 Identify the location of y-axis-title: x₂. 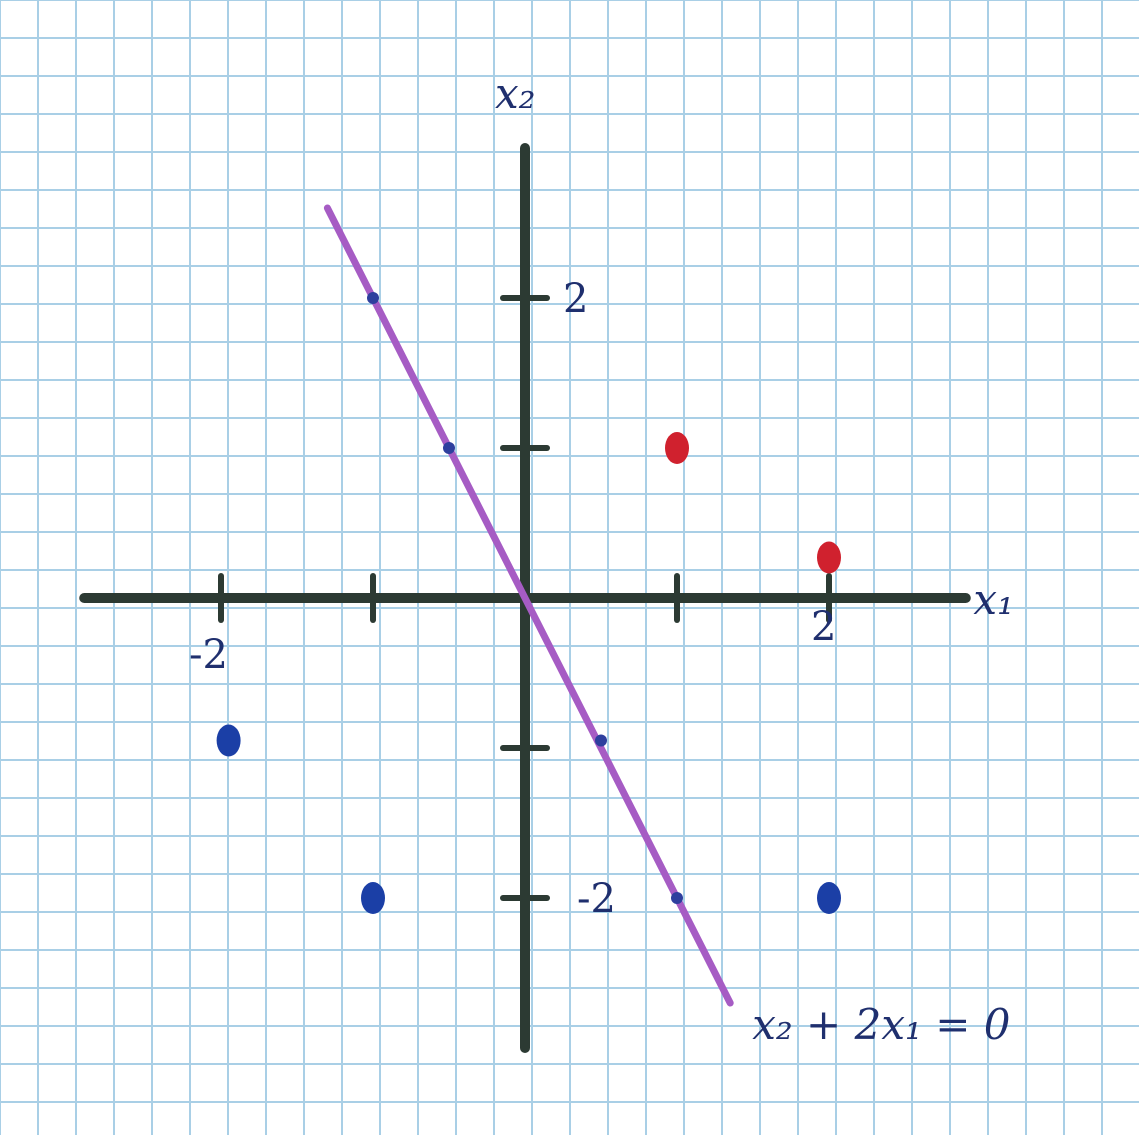
(515, 93).